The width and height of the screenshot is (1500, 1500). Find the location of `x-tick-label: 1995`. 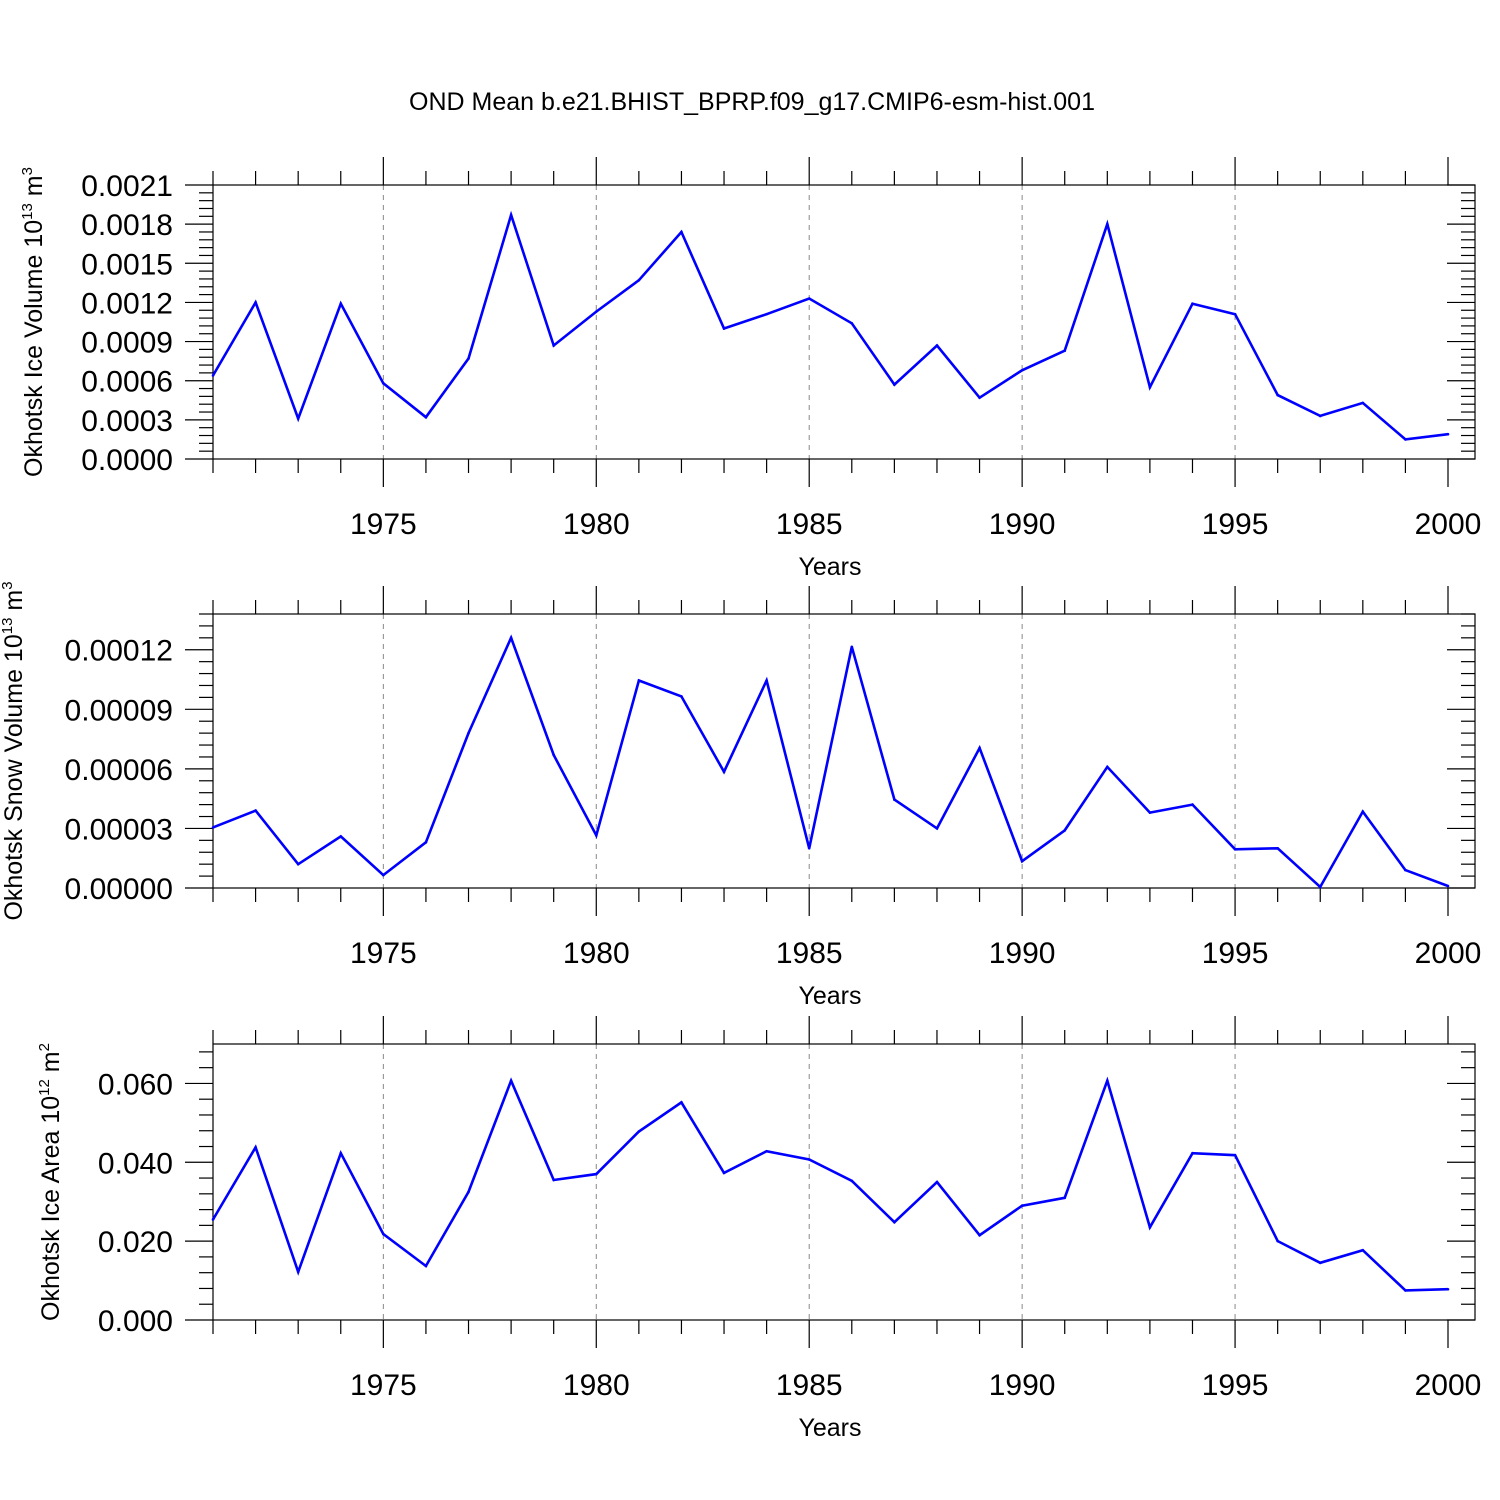

x-tick-label: 1995 is located at coordinates (1235, 524).